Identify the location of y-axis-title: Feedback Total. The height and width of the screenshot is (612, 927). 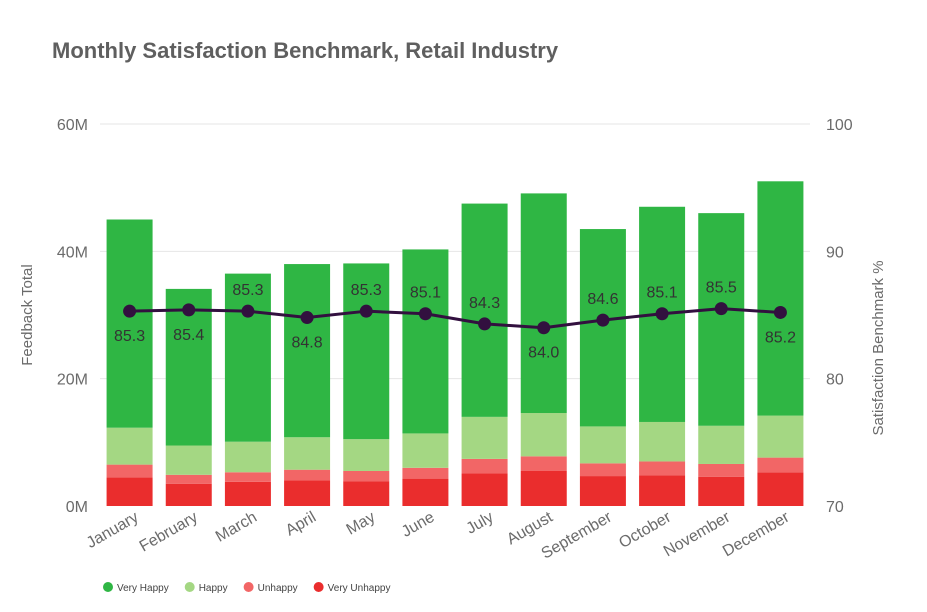
(27, 314).